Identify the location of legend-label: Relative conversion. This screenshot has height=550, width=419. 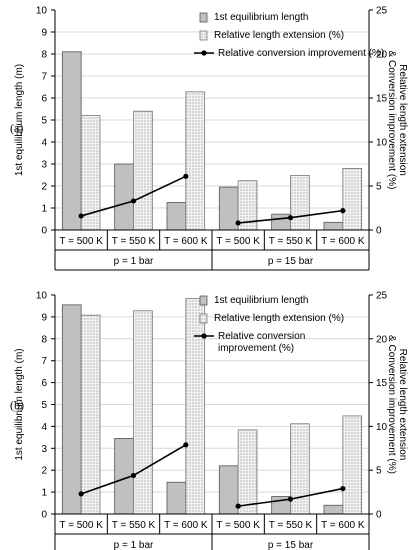
(261, 336).